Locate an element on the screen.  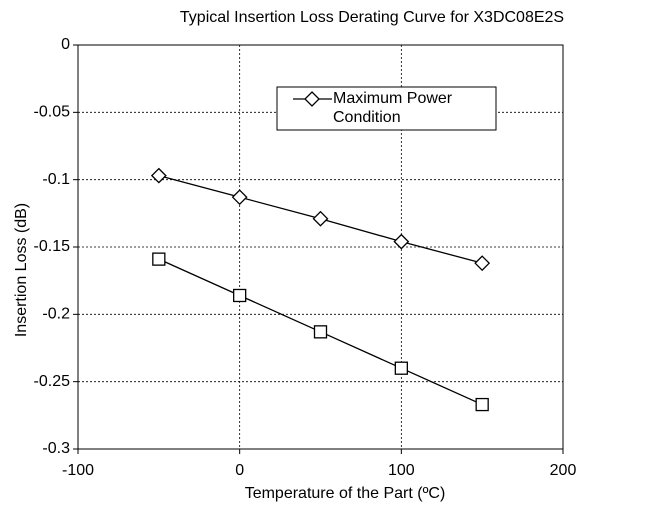
x-tick-label: -100 is located at coordinates (78, 470).